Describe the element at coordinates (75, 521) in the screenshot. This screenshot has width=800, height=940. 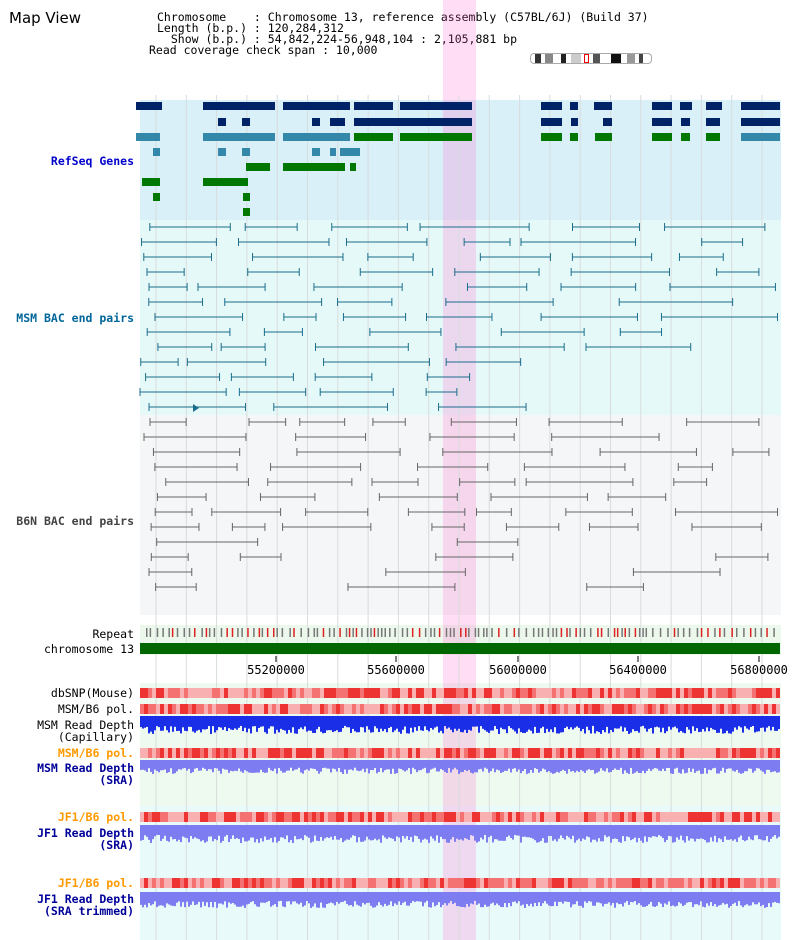
I see `b6n-bac-track-label: B6N BAC end pairs` at that location.